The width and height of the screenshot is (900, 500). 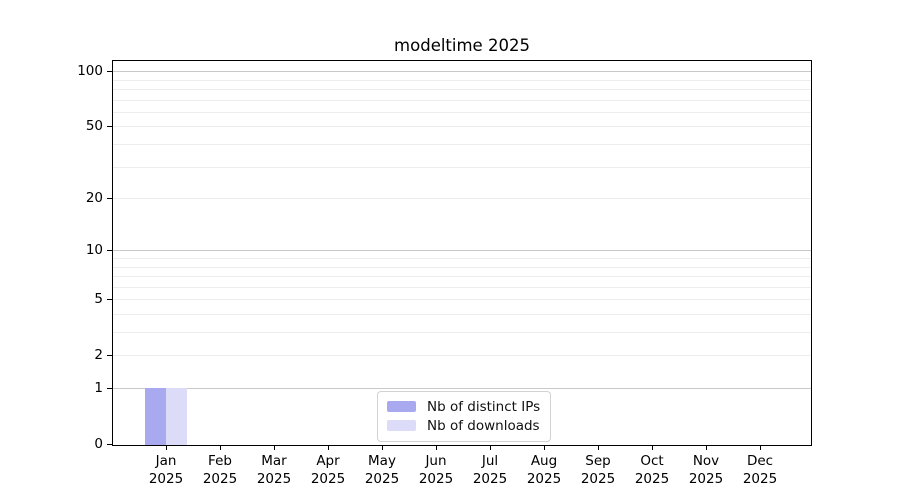 I want to click on x-tick-label: Sep 2025, so click(x=598, y=470).